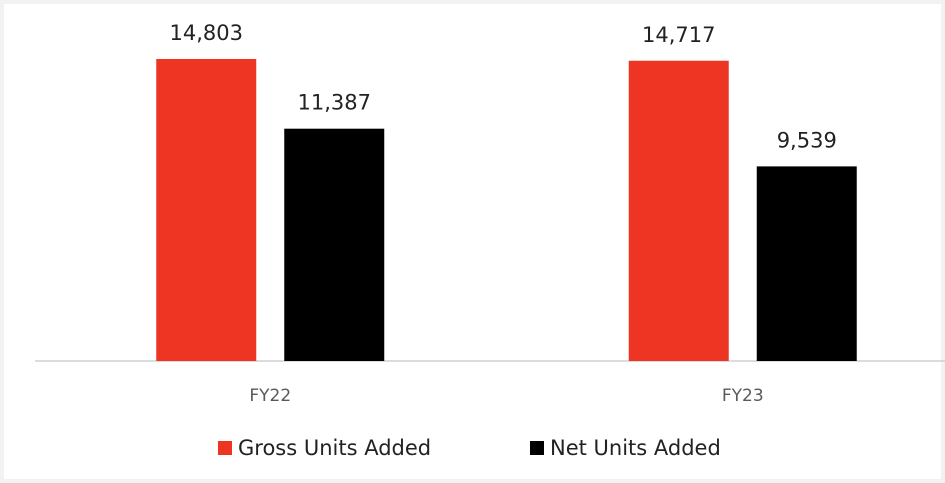 The width and height of the screenshot is (945, 483). I want to click on x-tick-label: FY23, so click(743, 396).